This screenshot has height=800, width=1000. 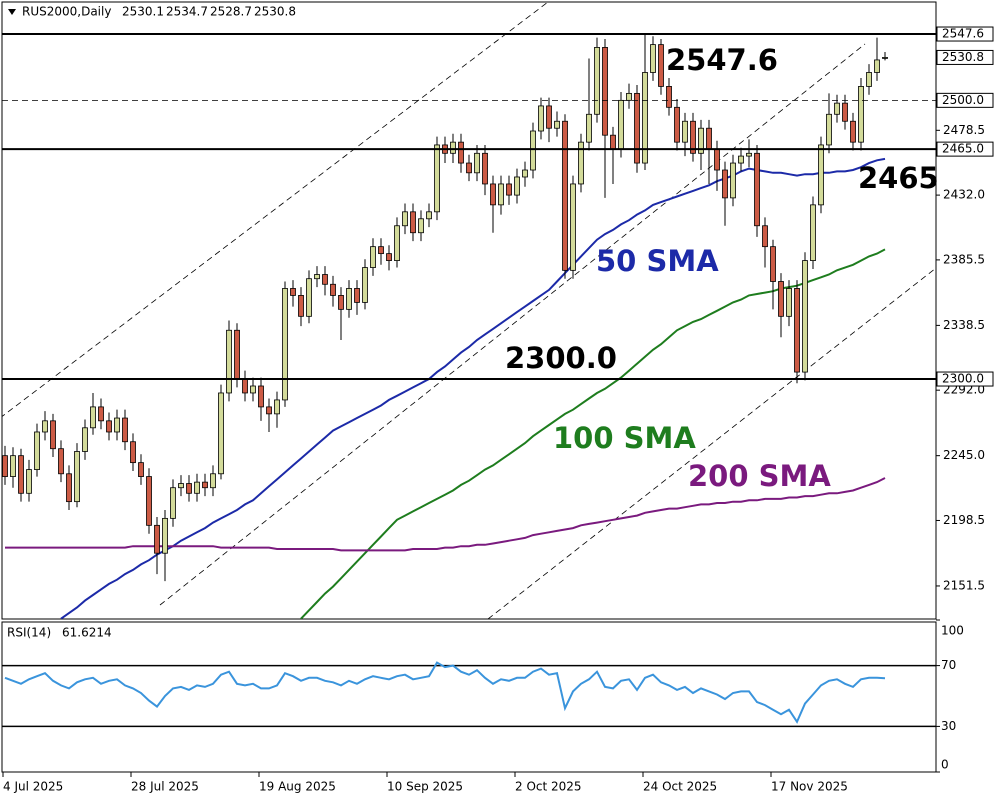 What do you see at coordinates (722, 60) in the screenshot?
I see `annotation: 2547.6` at bounding box center [722, 60].